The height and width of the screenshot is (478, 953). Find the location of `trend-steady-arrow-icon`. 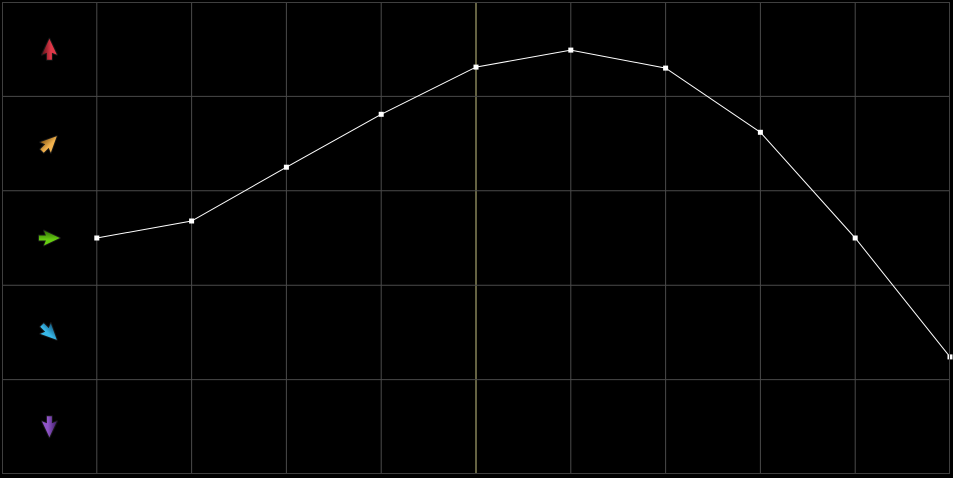

trend-steady-arrow-icon is located at coordinates (49, 238).